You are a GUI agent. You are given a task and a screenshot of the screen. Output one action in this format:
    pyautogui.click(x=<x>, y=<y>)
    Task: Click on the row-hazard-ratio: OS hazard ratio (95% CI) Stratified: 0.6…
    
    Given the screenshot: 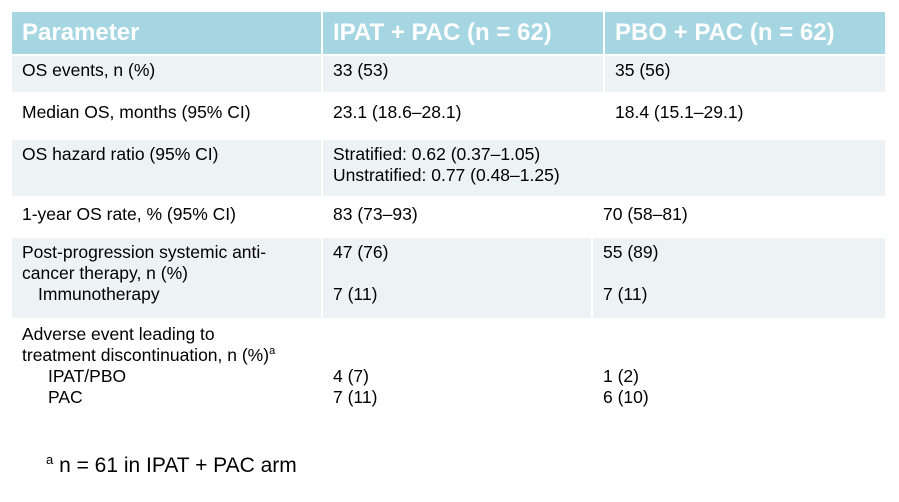 What is the action you would take?
    pyautogui.click(x=448, y=169)
    